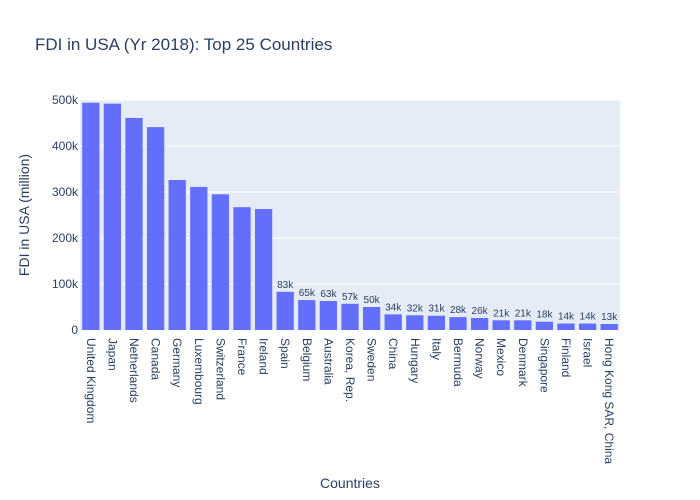 The width and height of the screenshot is (700, 500). I want to click on bar-data-label: 13k, so click(609, 317).